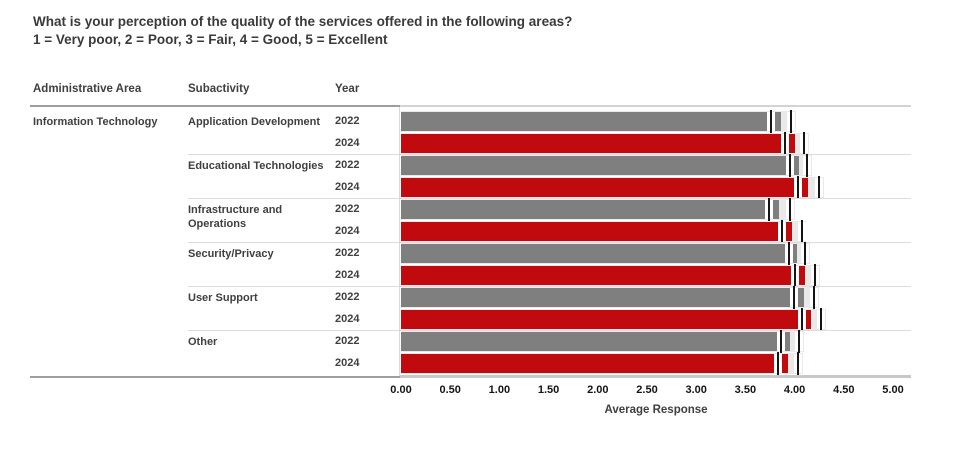 Image resolution: width=956 pixels, height=453 pixels. What do you see at coordinates (893, 390) in the screenshot?
I see `x-tick-label: 5.00` at bounding box center [893, 390].